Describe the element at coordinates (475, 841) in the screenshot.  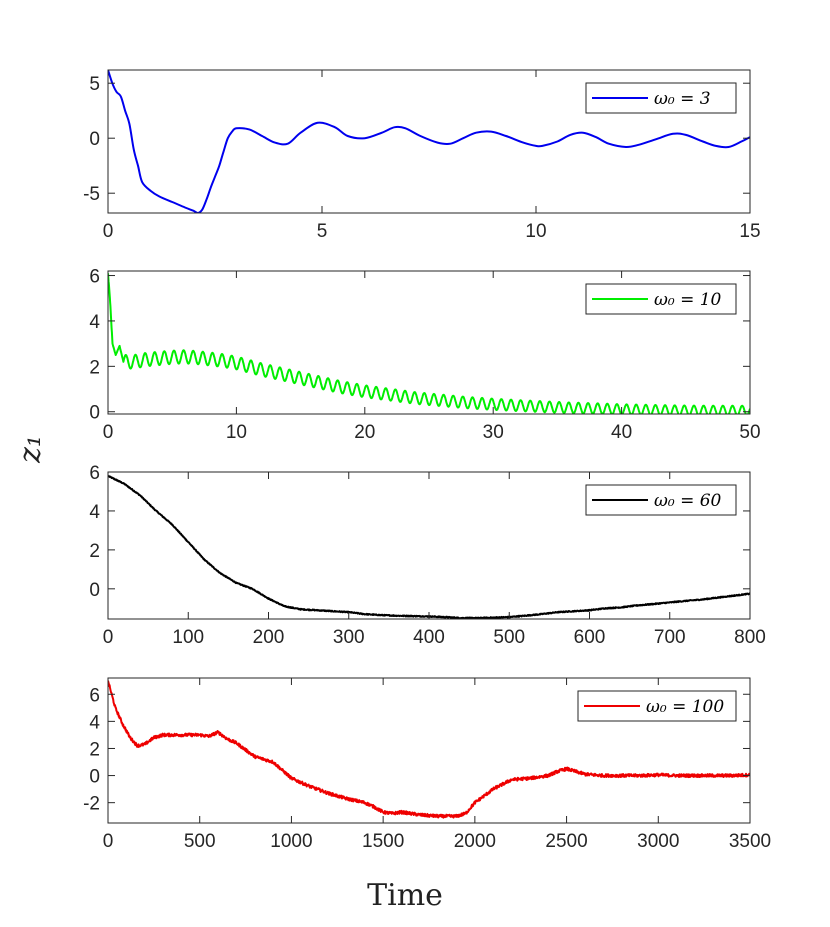
I see `x-tick-label: 2000` at that location.